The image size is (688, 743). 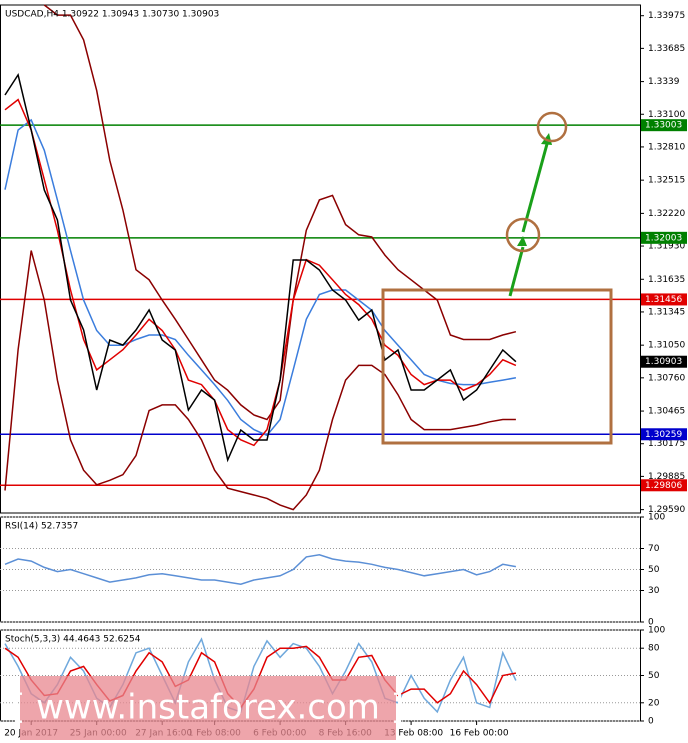 What do you see at coordinates (664, 82) in the screenshot?
I see `y-tick-label: 1.3339` at bounding box center [664, 82].